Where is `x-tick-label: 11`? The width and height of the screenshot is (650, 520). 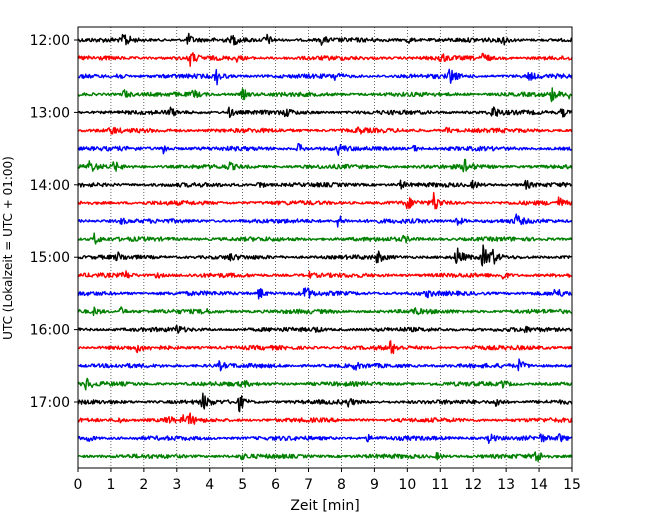
x-tick-label: 11 is located at coordinates (440, 485).